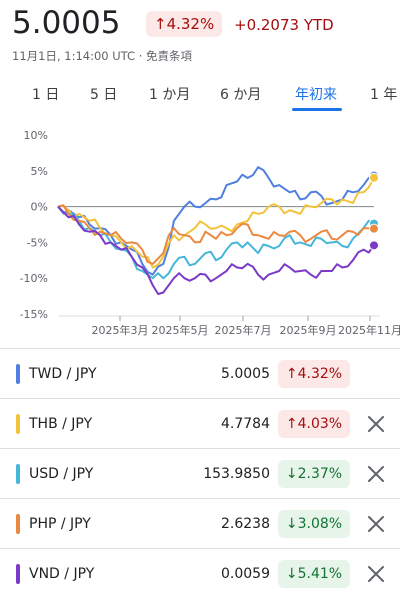 The image size is (400, 595). What do you see at coordinates (236, 474) in the screenshot?
I see `pair-value: 153.9850` at bounding box center [236, 474].